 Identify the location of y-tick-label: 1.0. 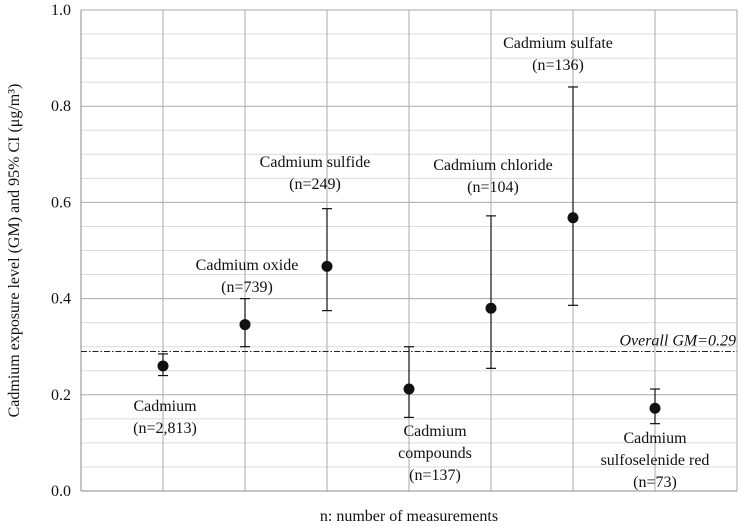
(61, 10).